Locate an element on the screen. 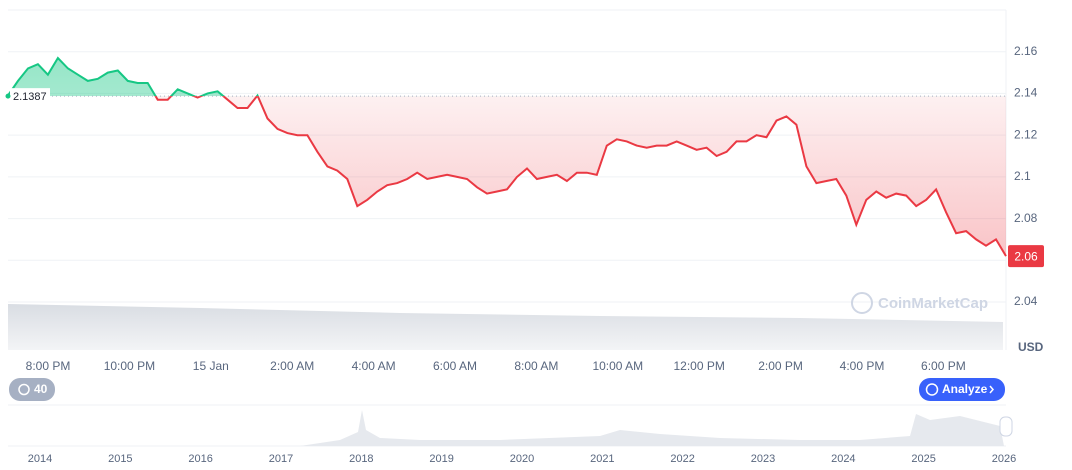 The width and height of the screenshot is (1072, 470). year-label: 2020 is located at coordinates (522, 459).